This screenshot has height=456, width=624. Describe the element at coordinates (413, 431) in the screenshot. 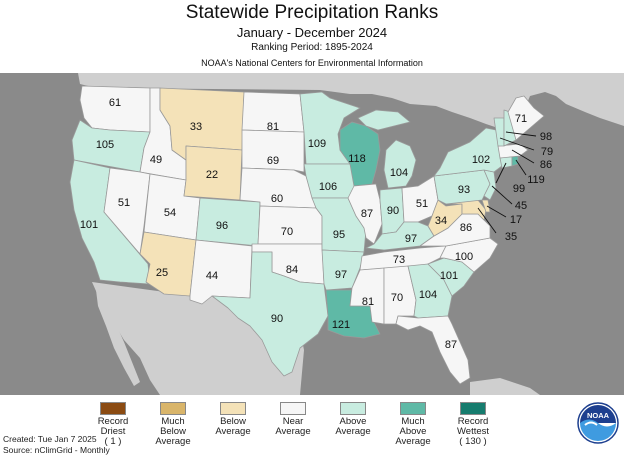

I see `legend-label-much-above: Much Above Average` at that location.